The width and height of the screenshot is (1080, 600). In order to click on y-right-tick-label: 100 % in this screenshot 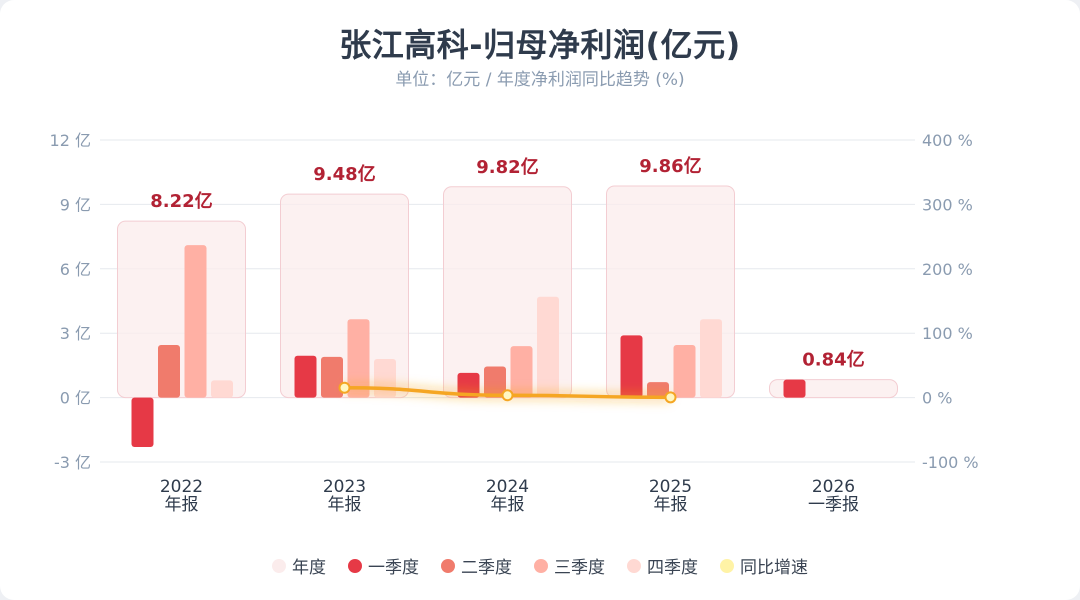, I will do `click(947, 333)`.